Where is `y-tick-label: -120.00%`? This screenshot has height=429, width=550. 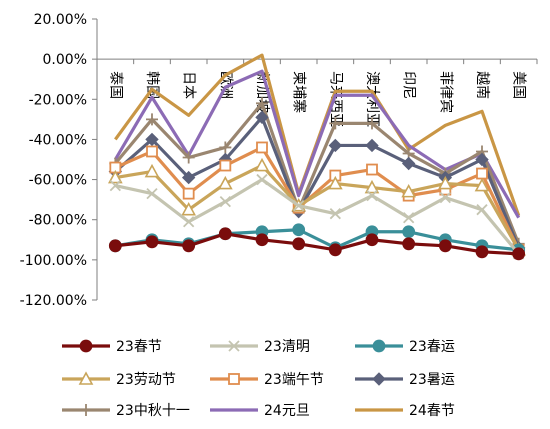
y-tick-label: -120.00% is located at coordinates (53, 301).